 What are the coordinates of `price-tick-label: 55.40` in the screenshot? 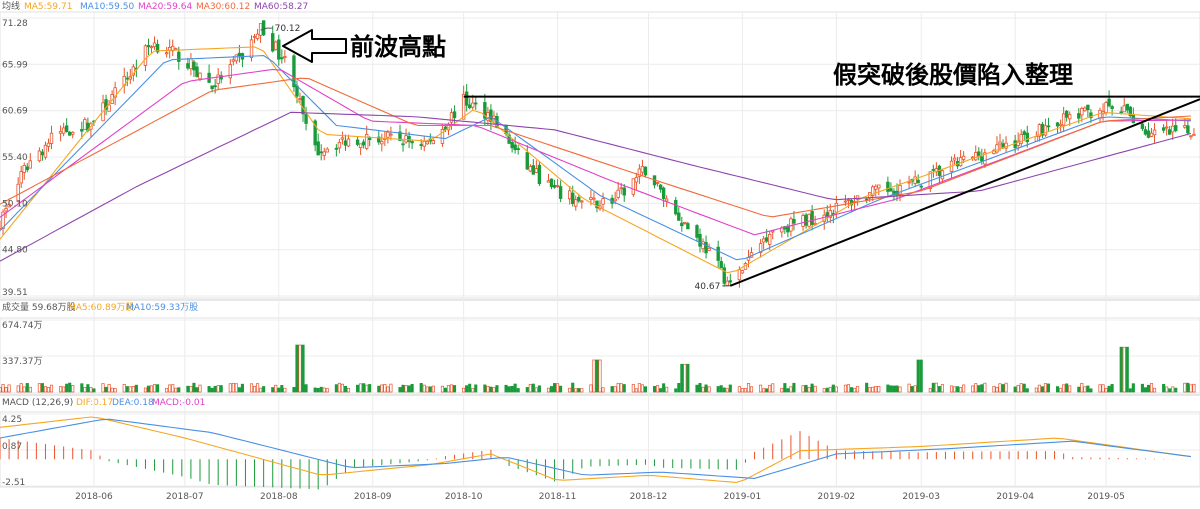 It's located at (15, 158).